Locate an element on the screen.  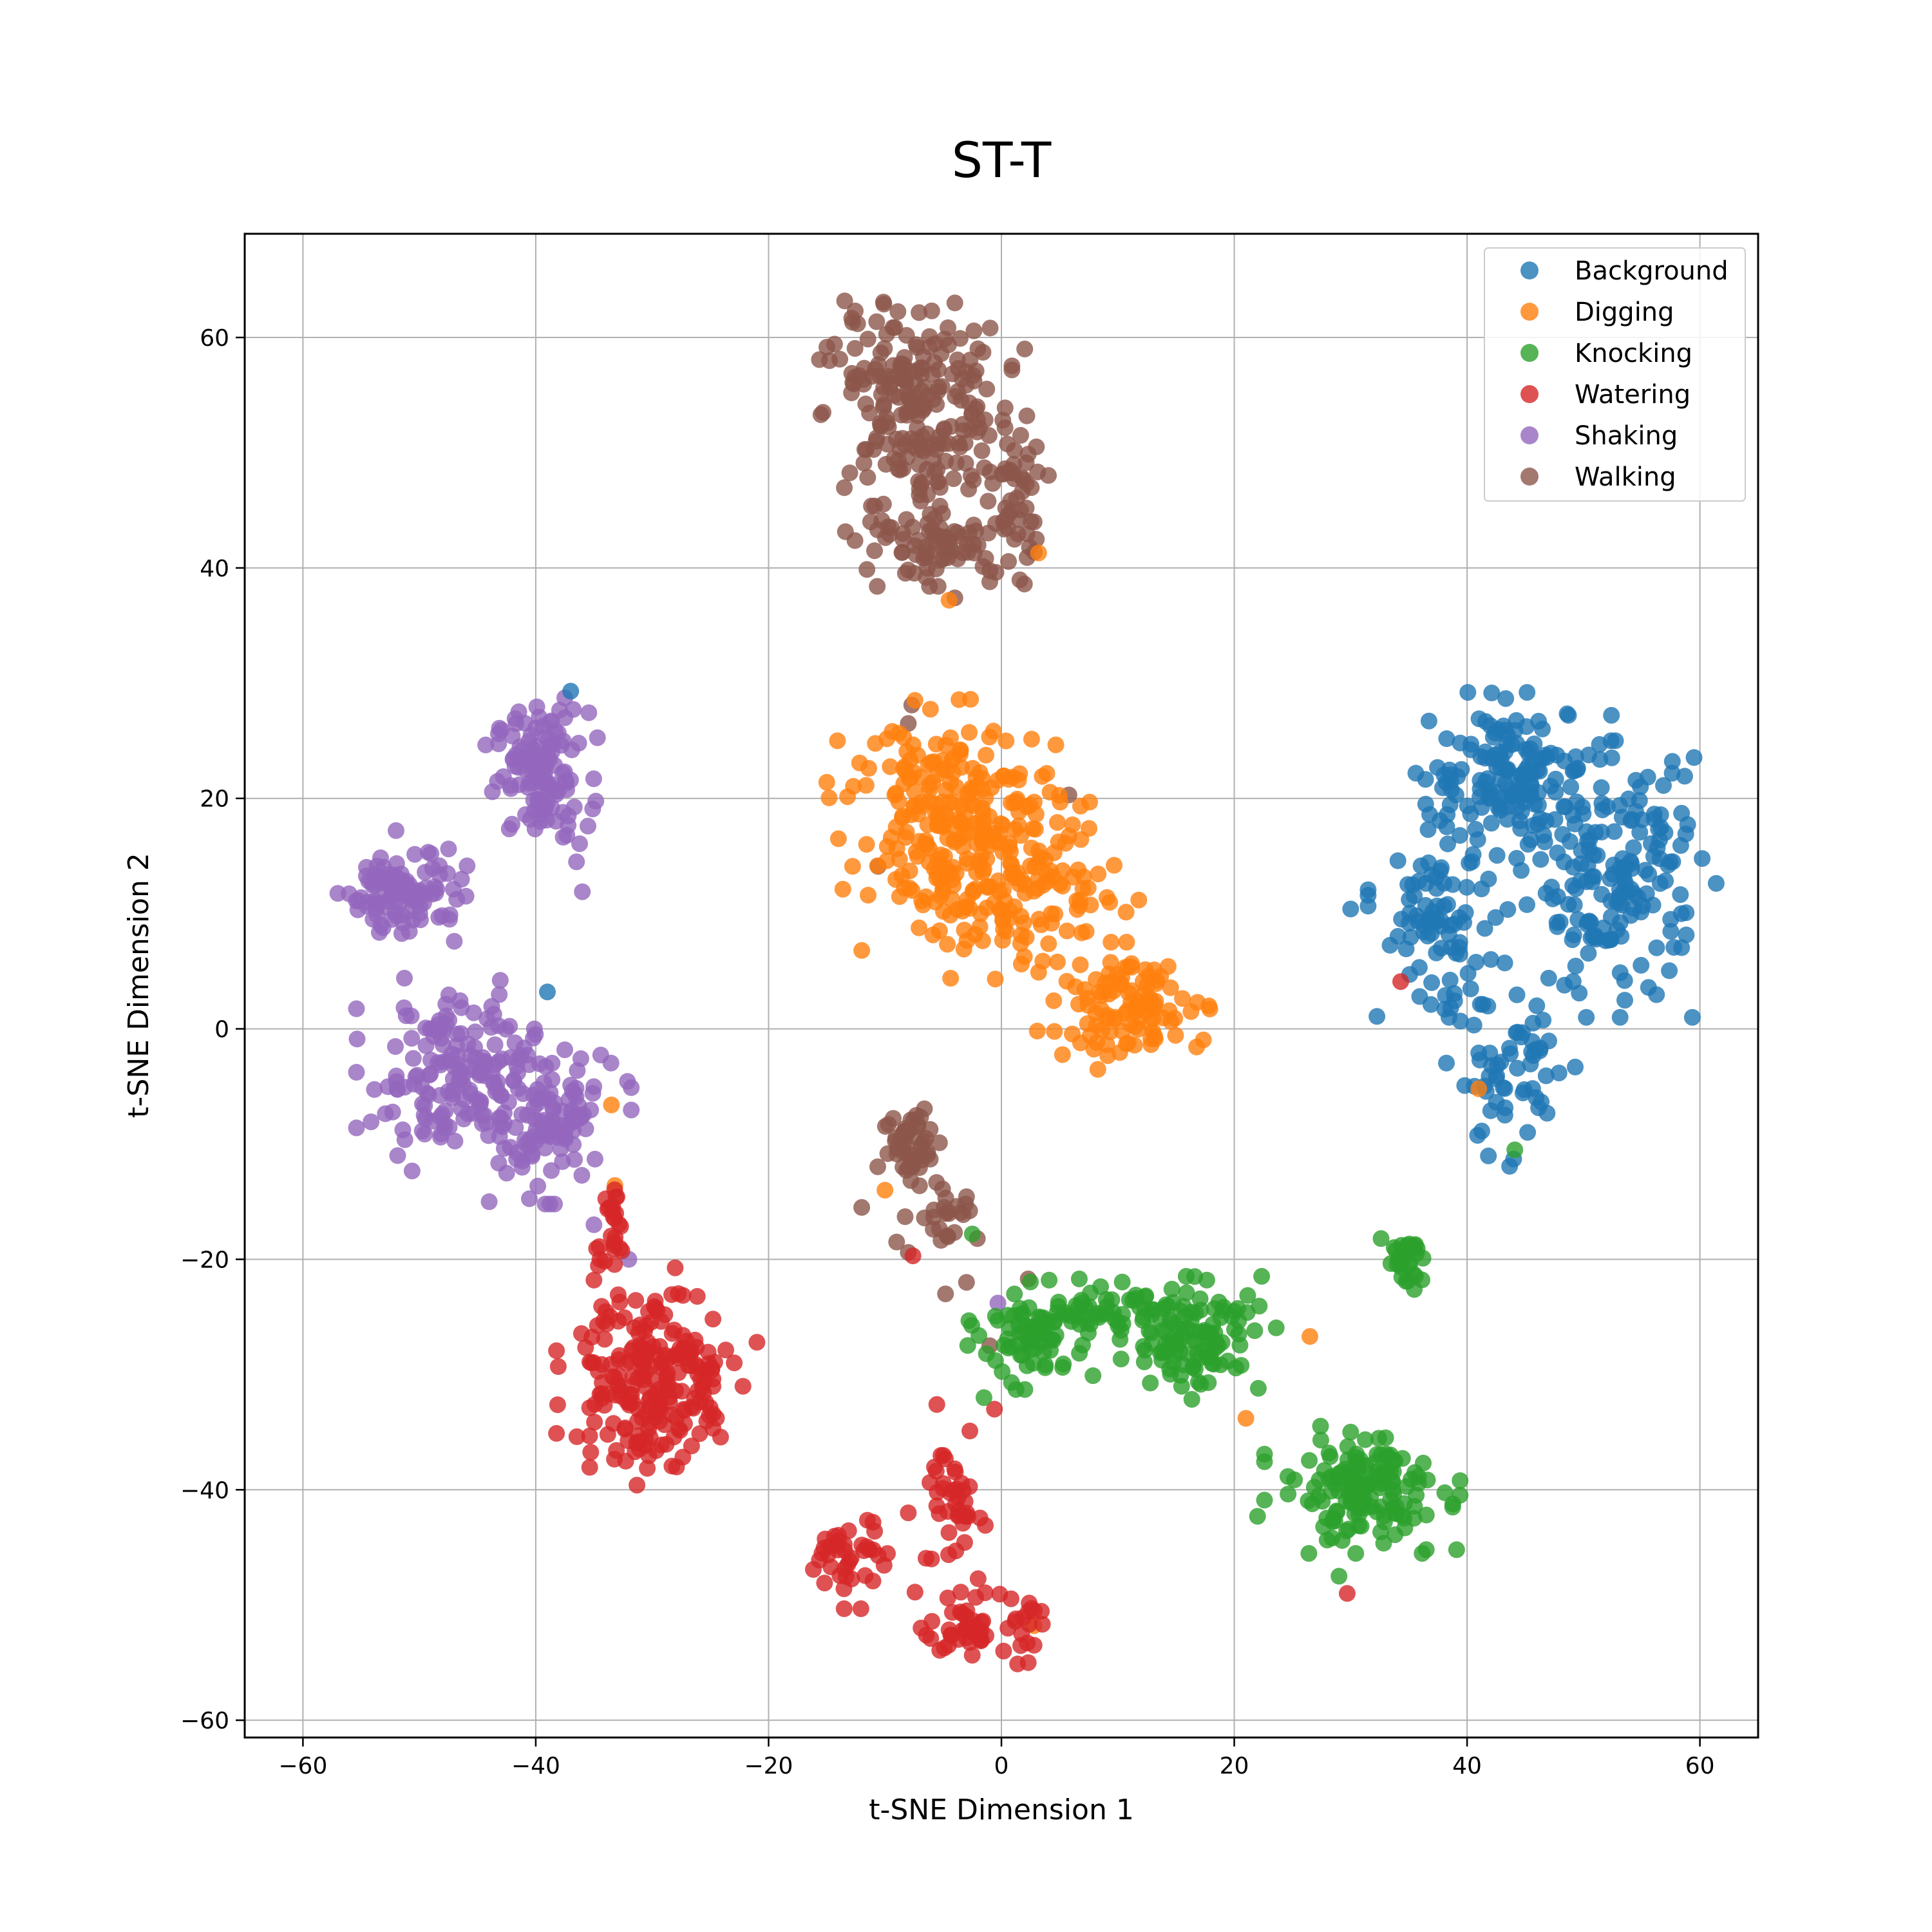
chart-title: ST-T is located at coordinates (1002, 160).